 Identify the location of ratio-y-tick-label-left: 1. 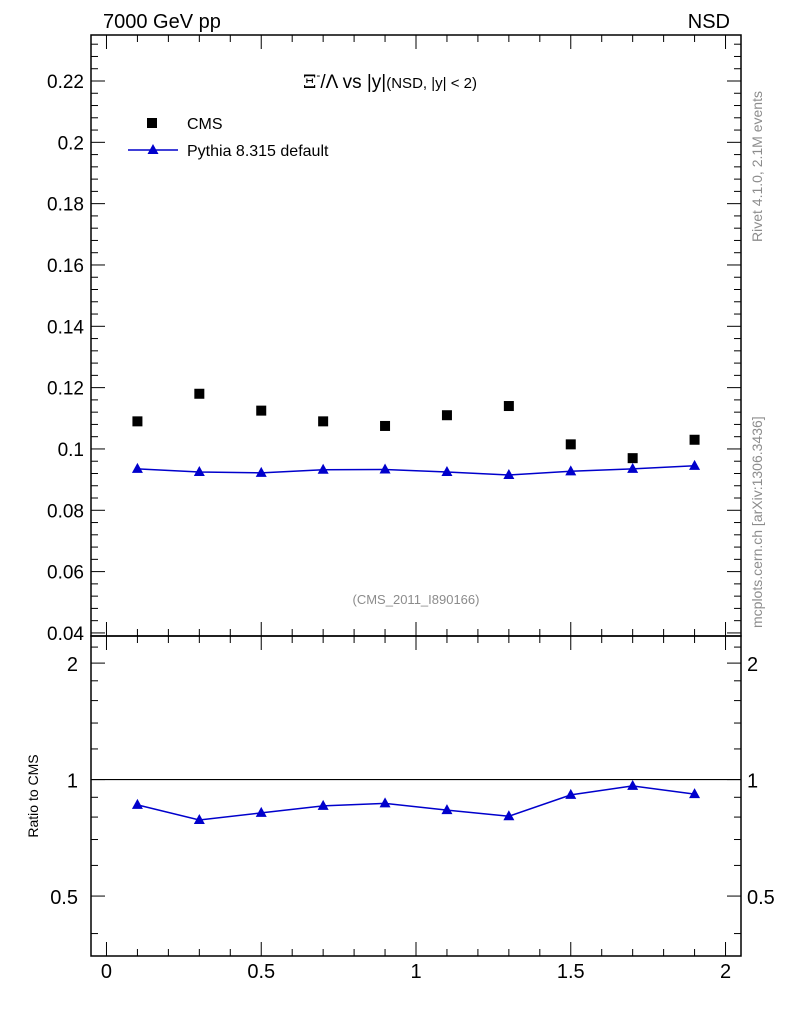
(72, 782).